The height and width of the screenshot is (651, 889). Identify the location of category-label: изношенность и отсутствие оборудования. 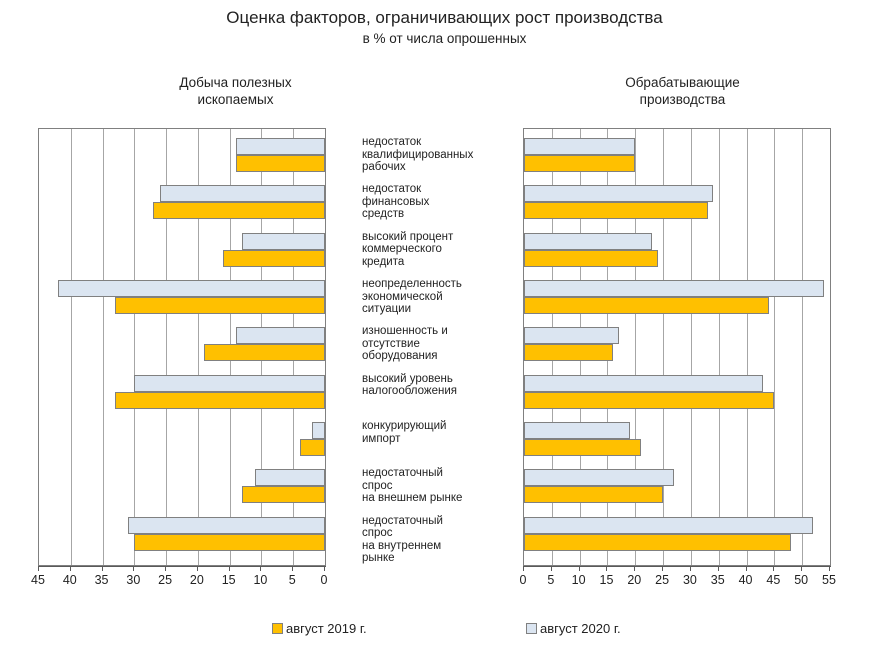
(438, 344).